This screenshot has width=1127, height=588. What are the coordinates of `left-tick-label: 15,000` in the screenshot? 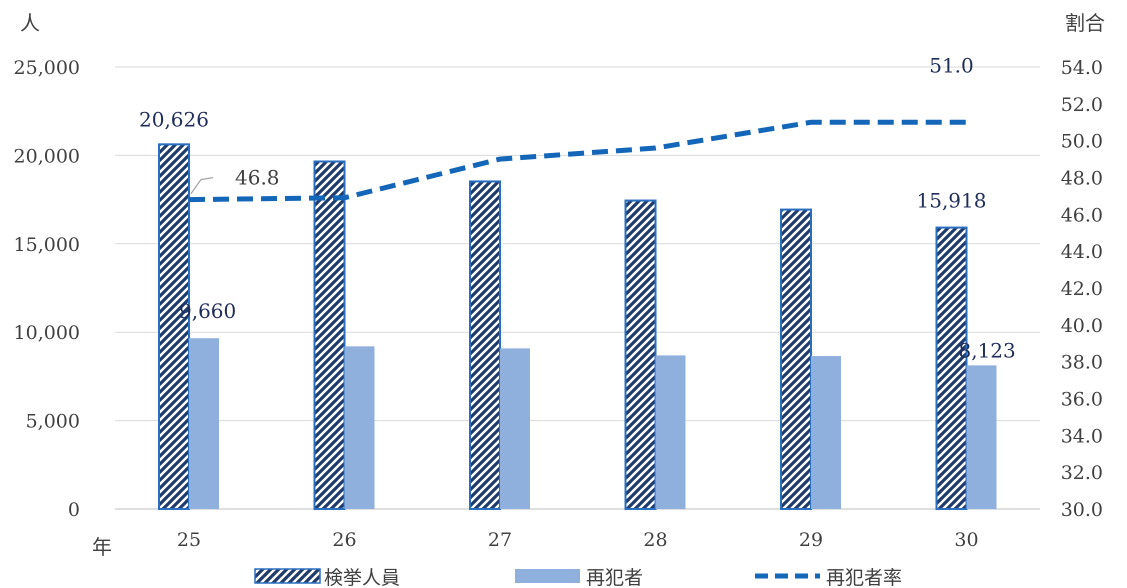 It's located at (47, 245).